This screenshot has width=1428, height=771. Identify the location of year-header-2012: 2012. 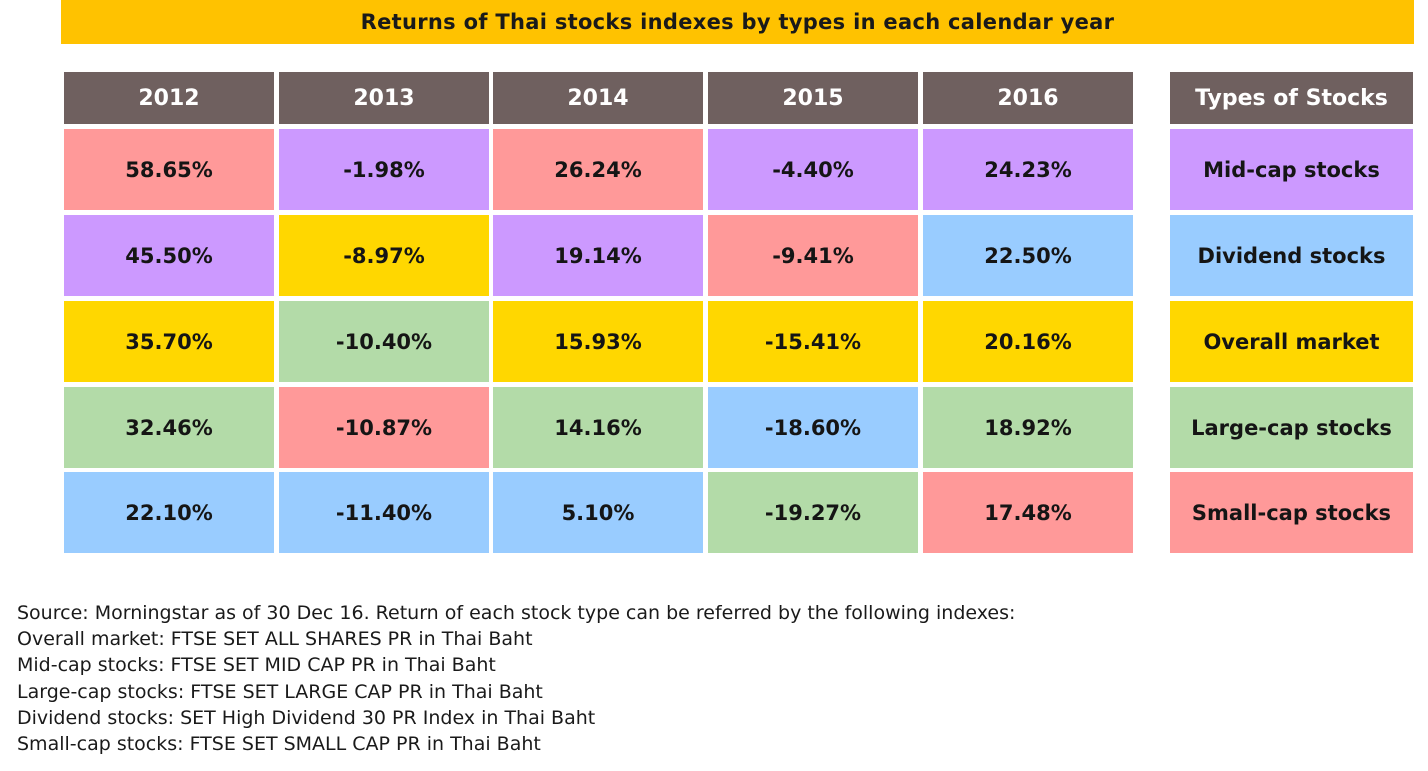
(169, 98).